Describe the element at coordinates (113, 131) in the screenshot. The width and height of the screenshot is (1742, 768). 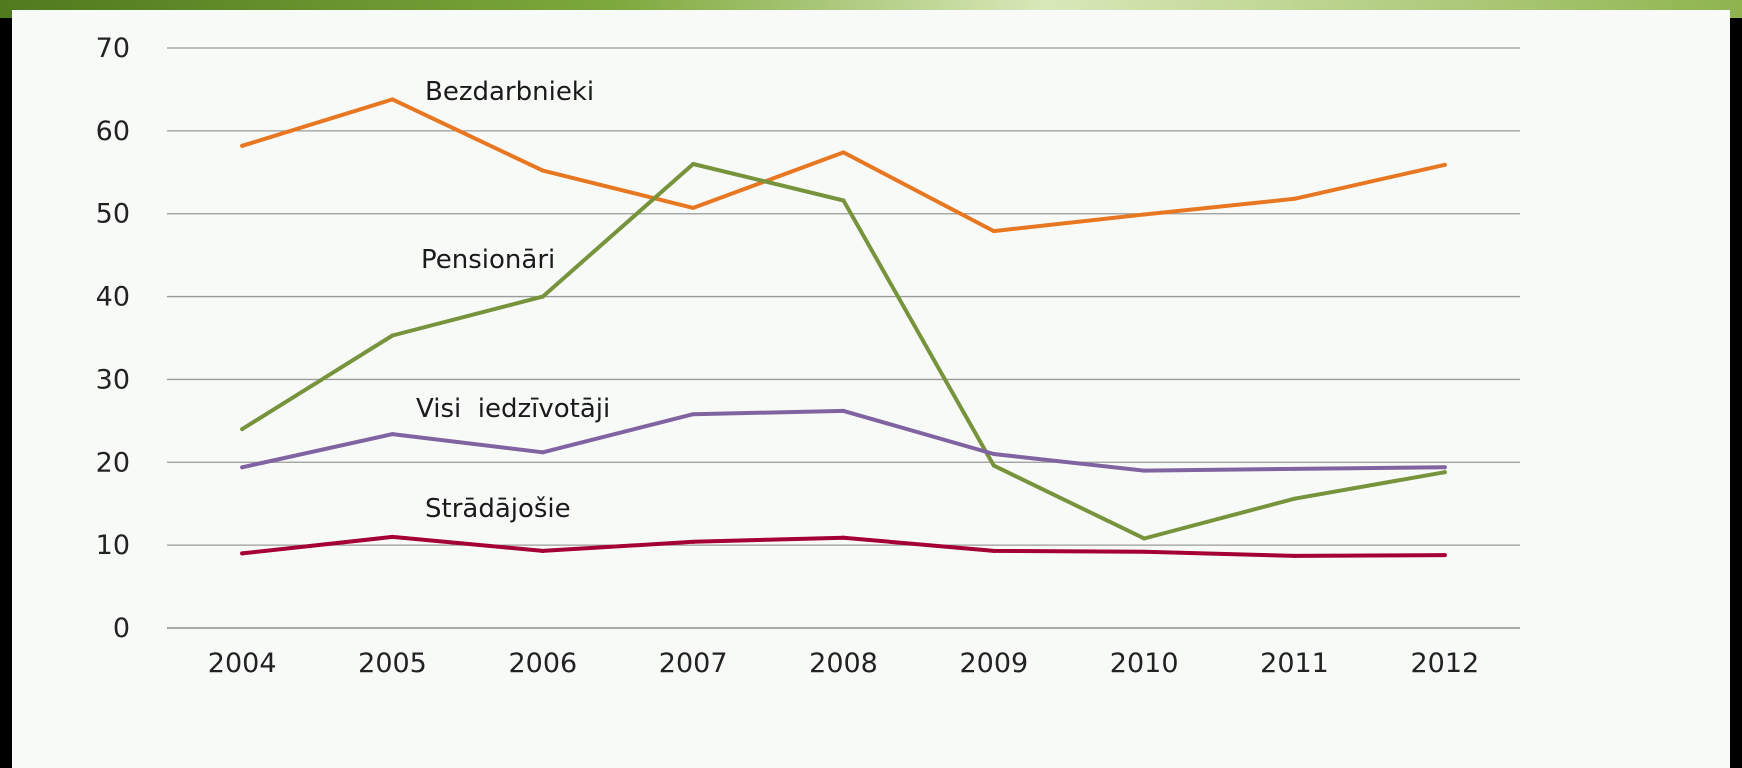
I see `y-tick-label: 60` at that location.